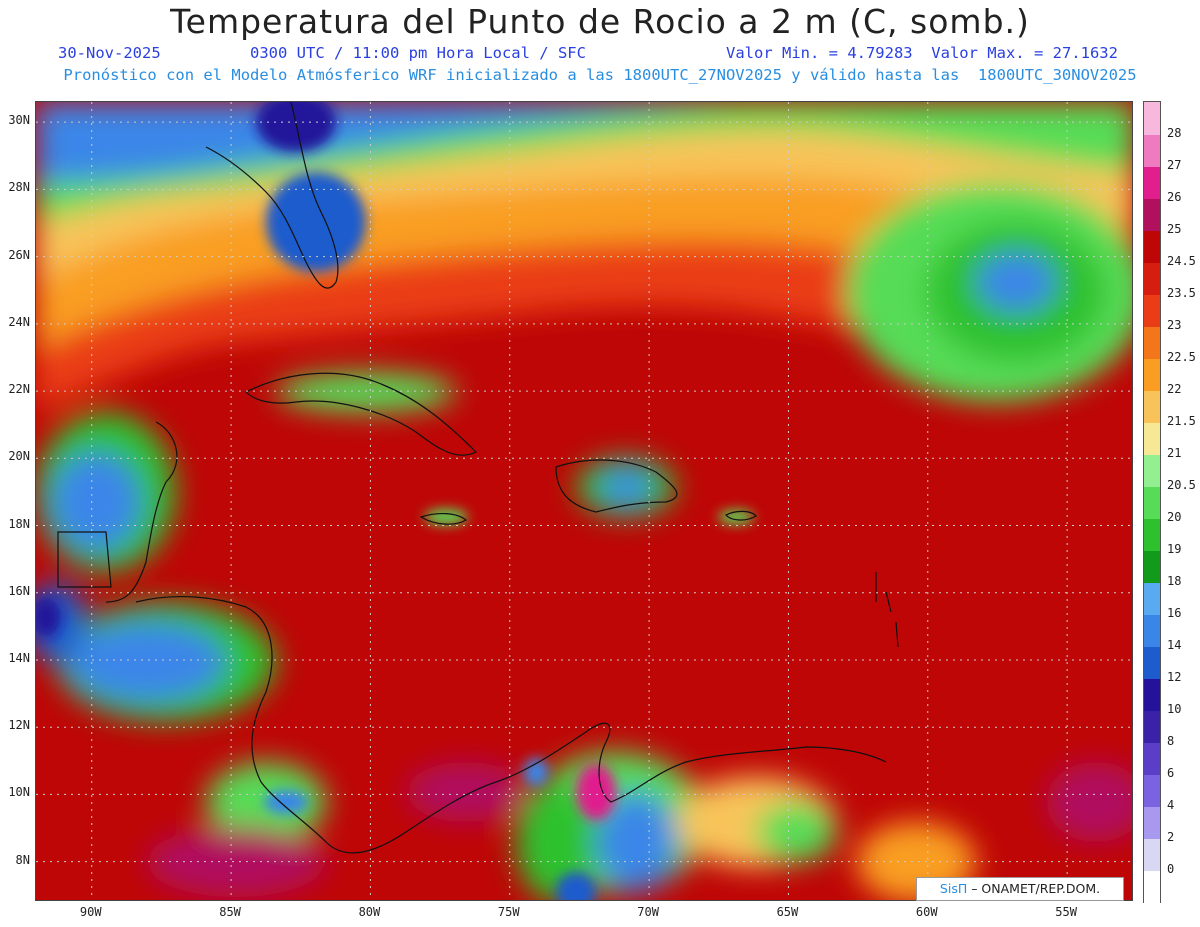 Image resolution: width=1200 pixels, height=927 pixels. I want to click on legend-level-label: 18, so click(1174, 581).